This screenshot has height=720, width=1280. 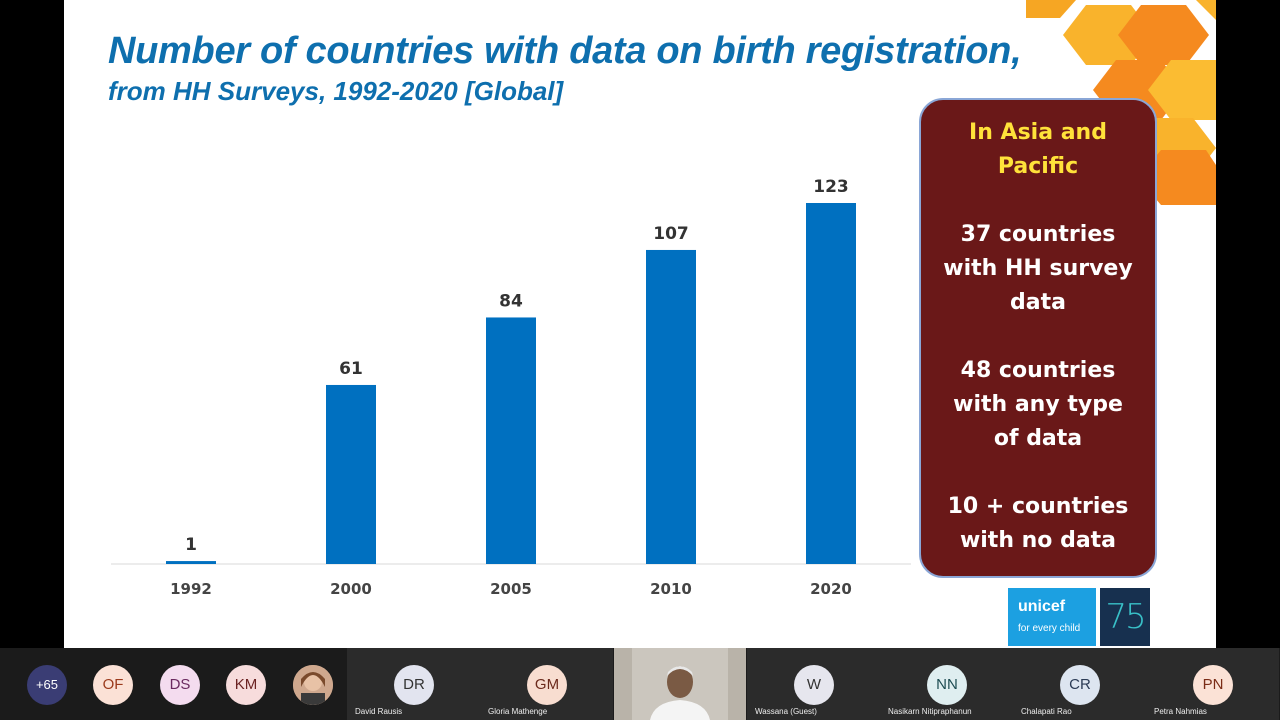 What do you see at coordinates (786, 711) in the screenshot?
I see `participant-name: Wassana (Guest)` at bounding box center [786, 711].